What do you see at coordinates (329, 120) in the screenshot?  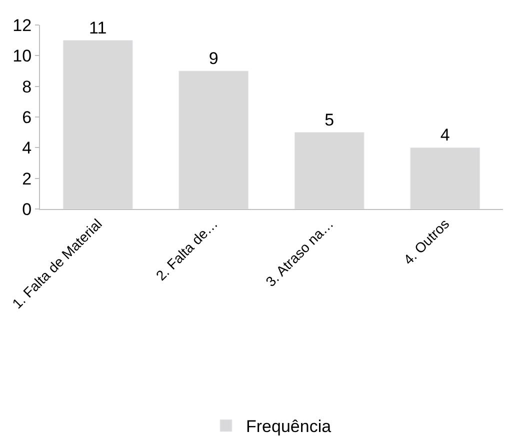 I see `data-label: 5` at bounding box center [329, 120].